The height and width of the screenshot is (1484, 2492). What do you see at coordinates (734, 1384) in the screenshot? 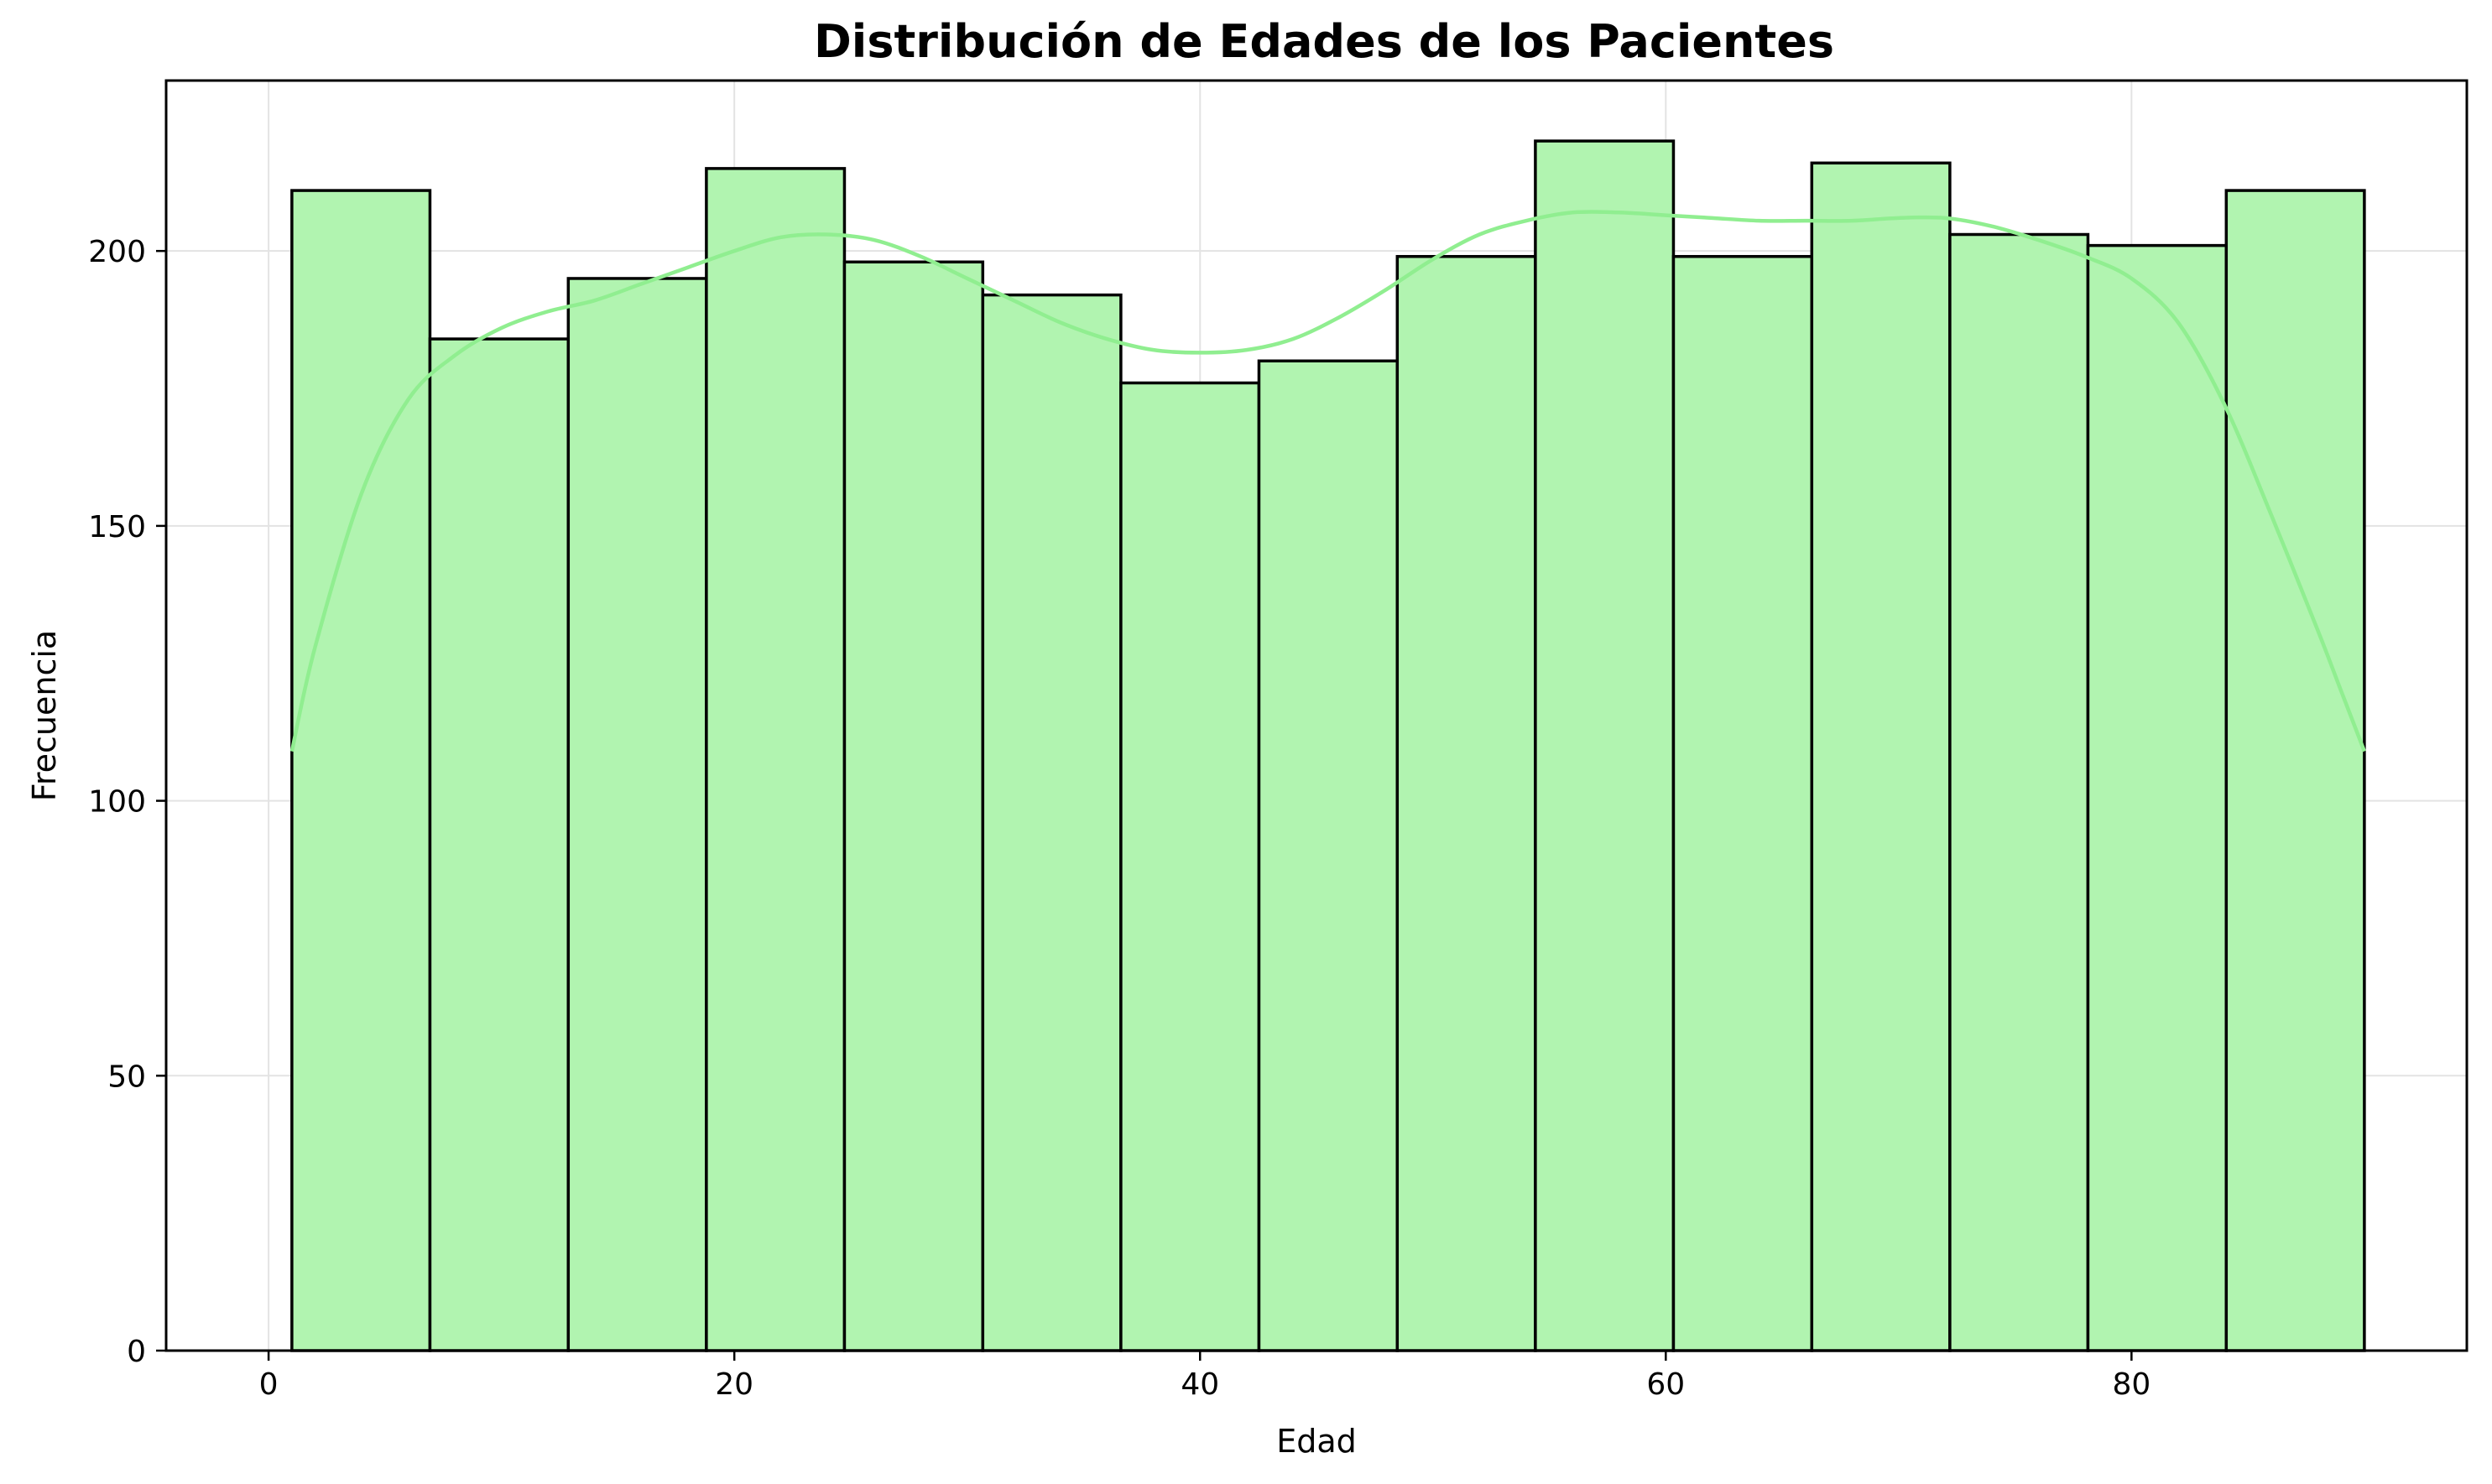
I see `x-tick-label: 20` at bounding box center [734, 1384].